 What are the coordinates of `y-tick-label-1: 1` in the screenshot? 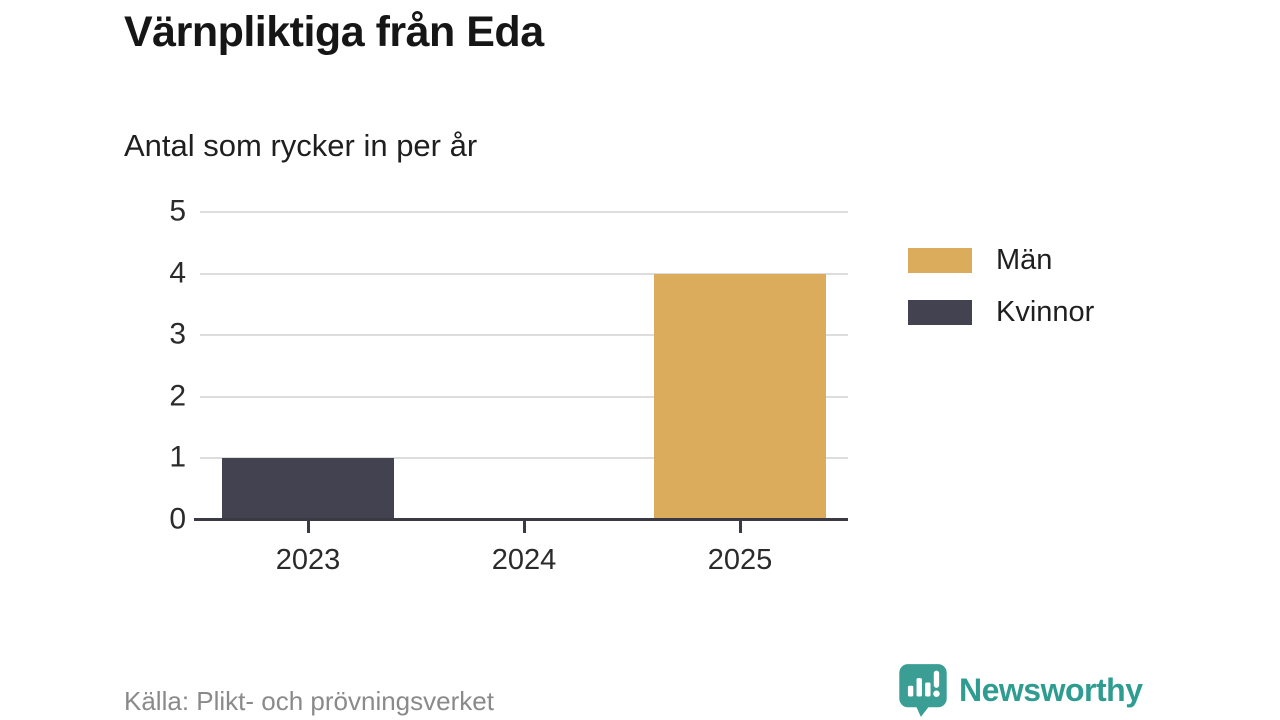 It's located at (177, 457).